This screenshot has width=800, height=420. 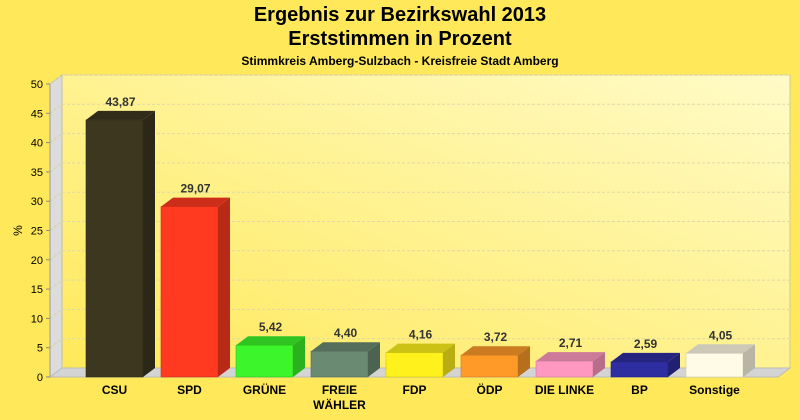 What do you see at coordinates (120, 102) in the screenshot?
I see `data-label: 43,87` at bounding box center [120, 102].